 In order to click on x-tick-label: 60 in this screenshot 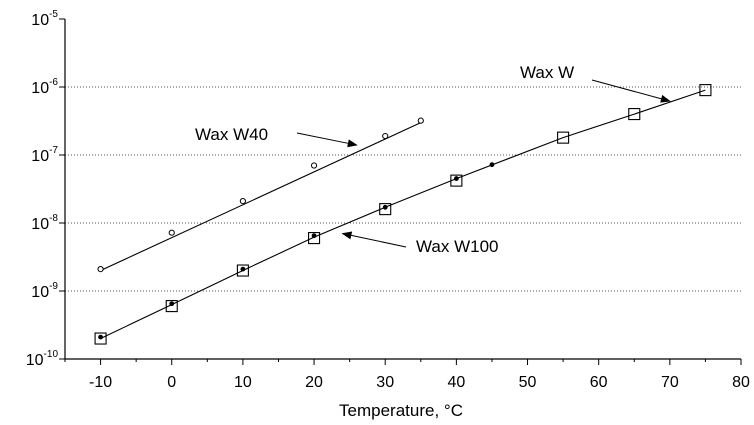, I will do `click(599, 382)`.